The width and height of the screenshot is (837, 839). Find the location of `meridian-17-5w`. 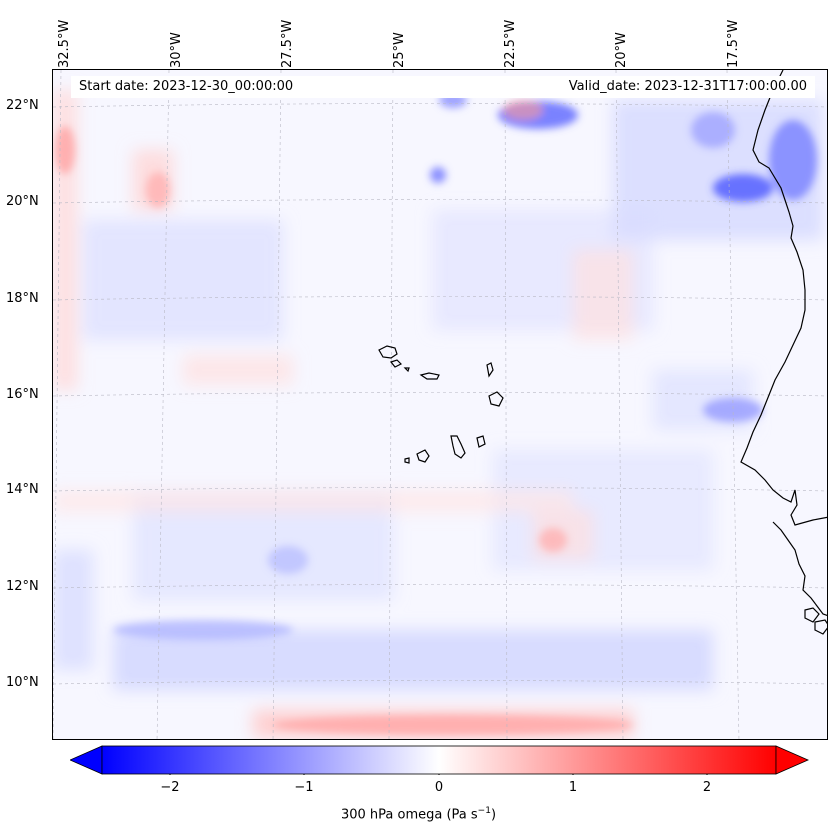

meridian-17-5w is located at coordinates (733, 404).